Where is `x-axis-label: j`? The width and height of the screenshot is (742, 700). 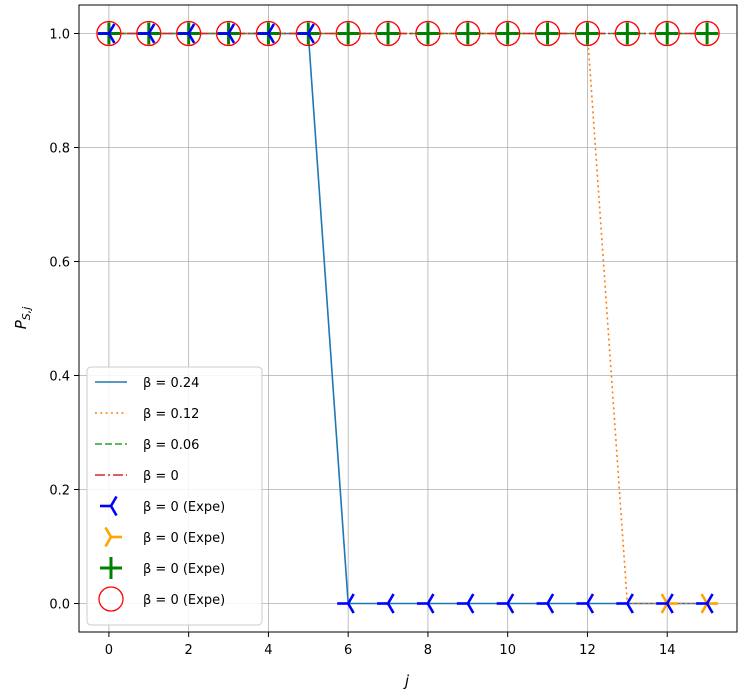 x-axis-label: j is located at coordinates (406, 681).